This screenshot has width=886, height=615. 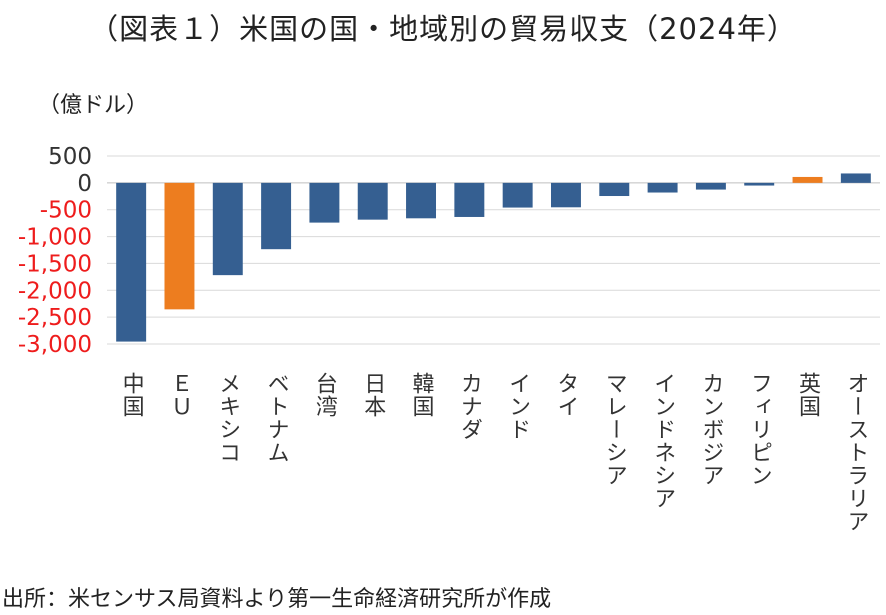 I want to click on x-tick-label: タイ, so click(x=565, y=395).